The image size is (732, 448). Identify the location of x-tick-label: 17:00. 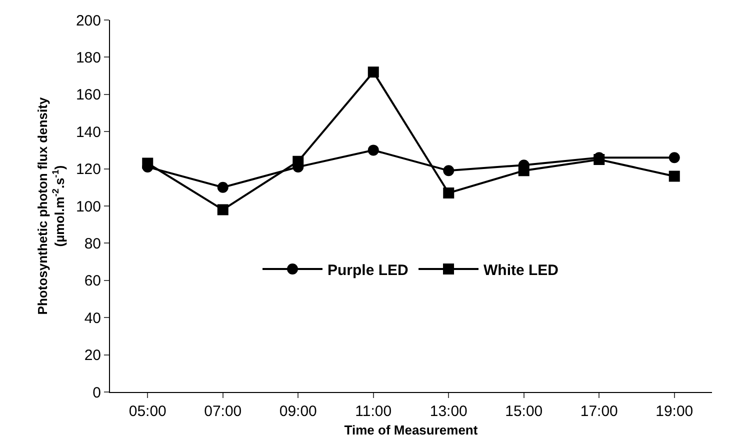
(599, 411).